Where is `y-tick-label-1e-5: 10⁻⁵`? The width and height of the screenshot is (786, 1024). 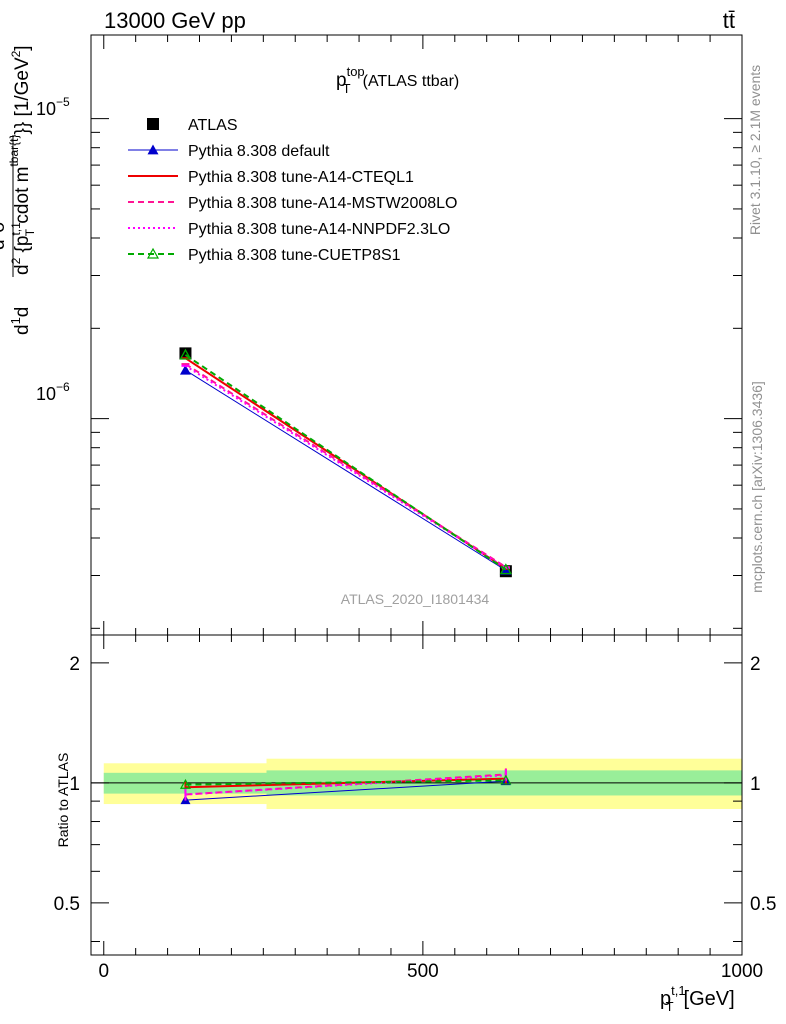 y-tick-label-1e-5: 10⁻⁵ is located at coordinates (53, 107).